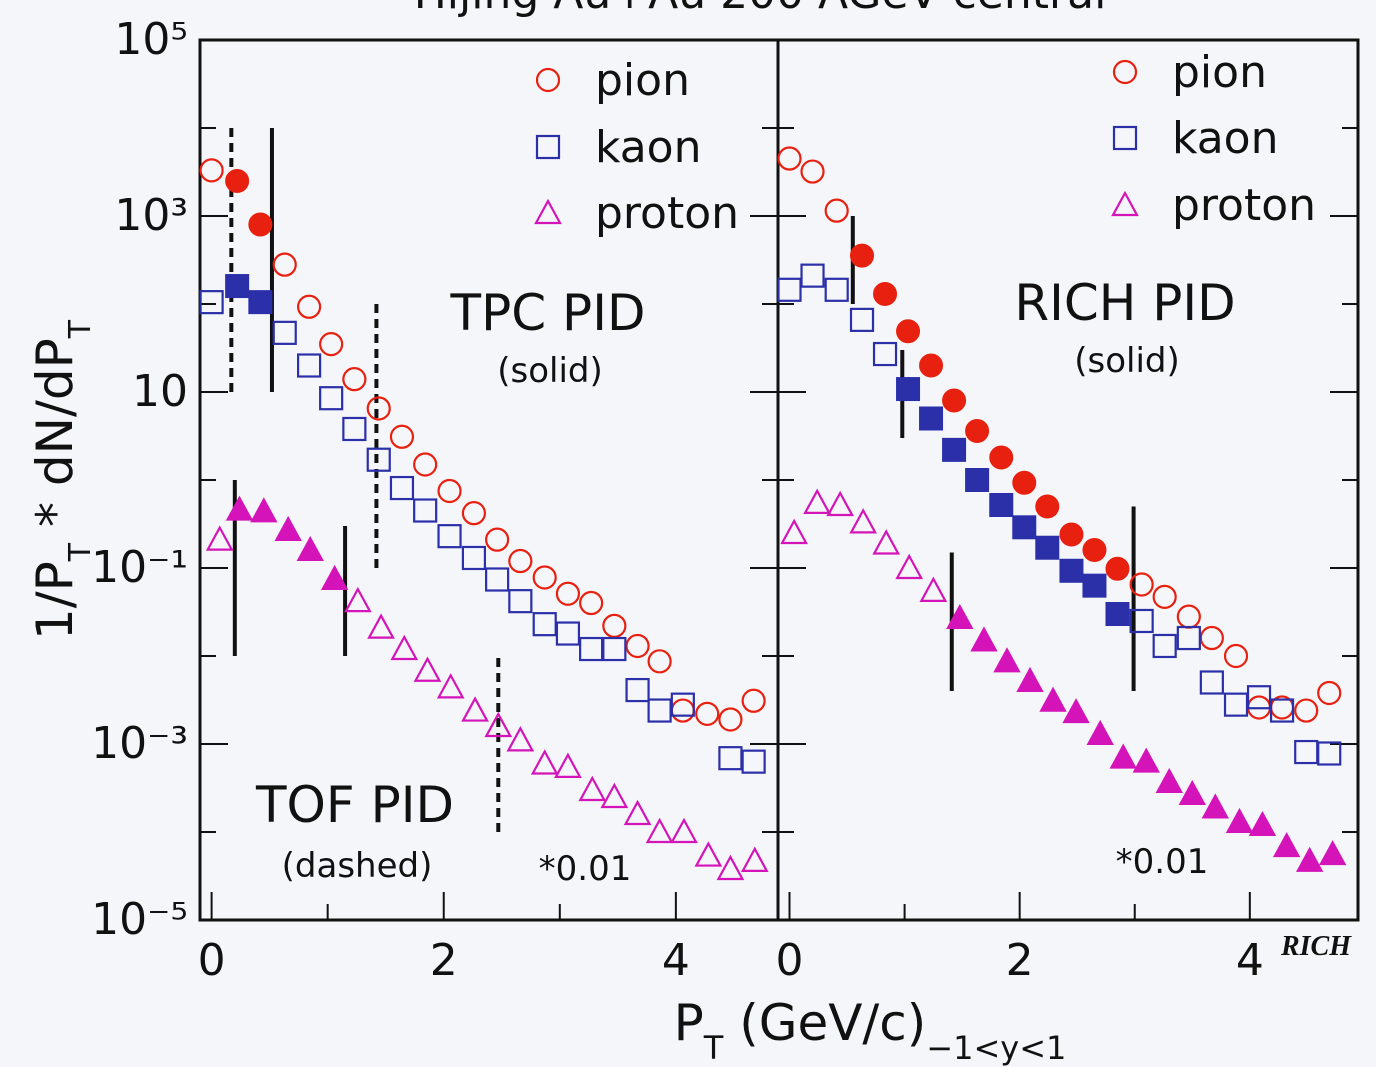 Image resolution: width=1376 pixels, height=1067 pixels. I want to click on y-tick-label: 10⁵, so click(151, 39).